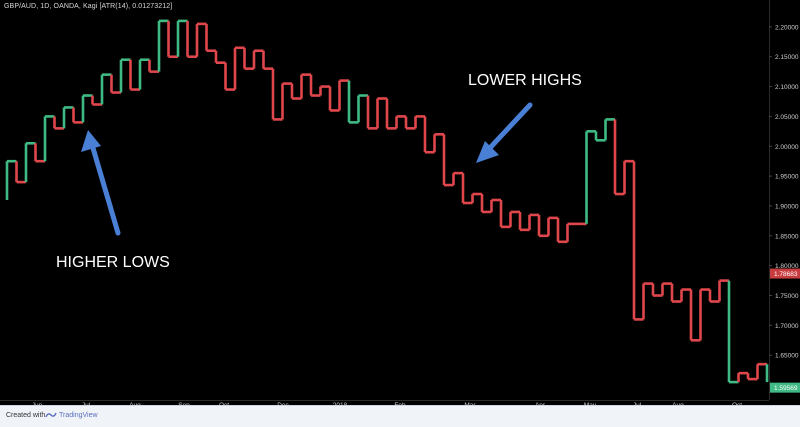  Describe the element at coordinates (487, 152) in the screenshot. I see `lower-highs-arrow-head` at that location.